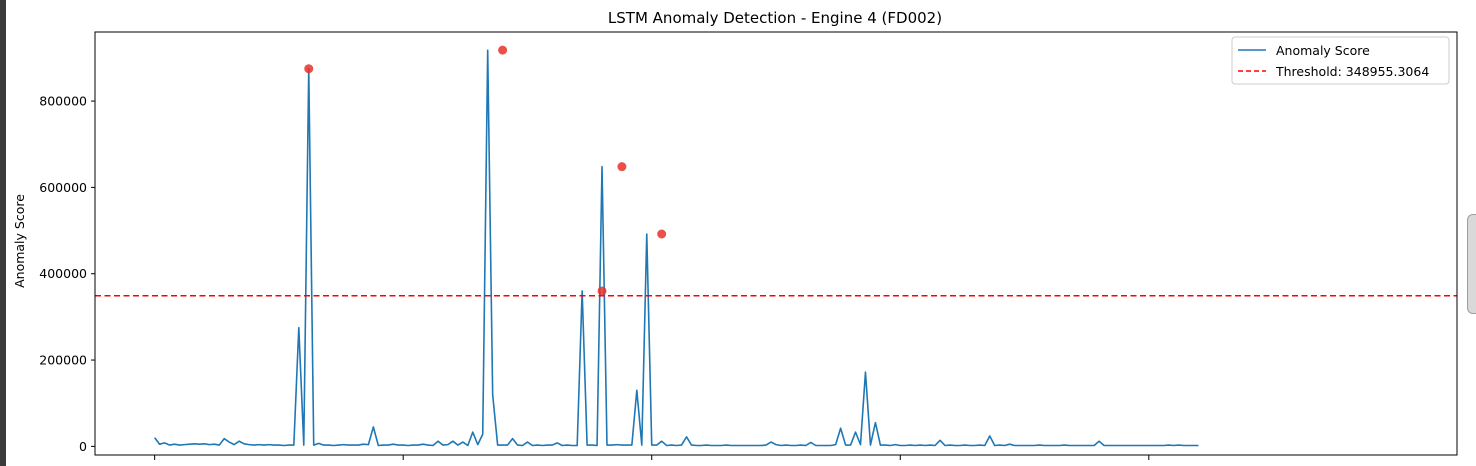 The image size is (1476, 466). I want to click on y-tick-label: 400000, so click(63, 273).